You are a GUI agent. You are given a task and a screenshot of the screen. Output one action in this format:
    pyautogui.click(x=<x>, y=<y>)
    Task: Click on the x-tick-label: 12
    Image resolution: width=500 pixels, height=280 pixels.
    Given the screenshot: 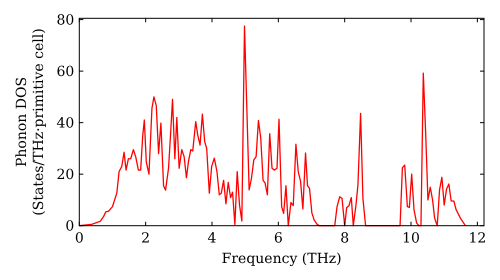 What is the action you would take?
    pyautogui.click(x=477, y=238)
    